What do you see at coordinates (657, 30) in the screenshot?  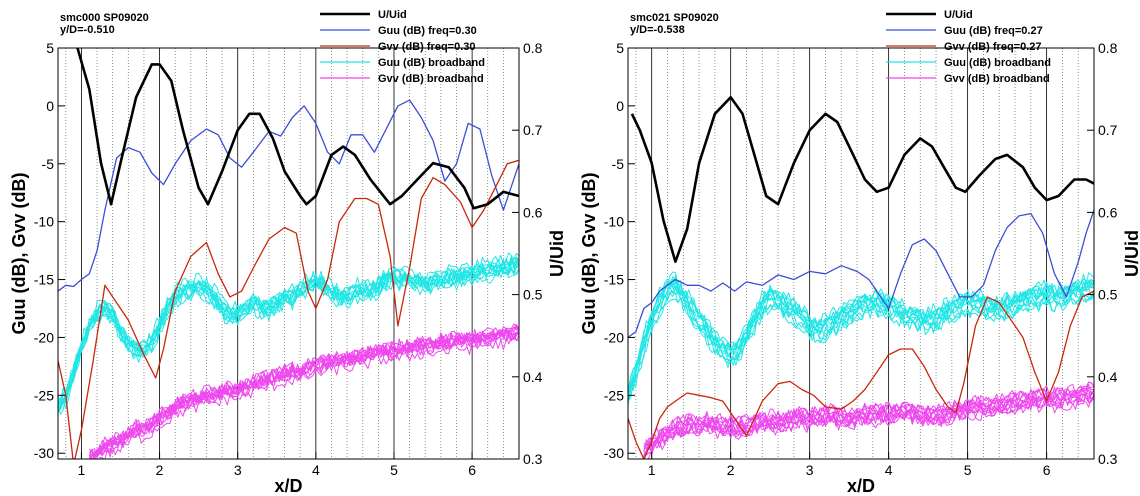 I see `panel-header-position: y/D=-0.538` at bounding box center [657, 30].